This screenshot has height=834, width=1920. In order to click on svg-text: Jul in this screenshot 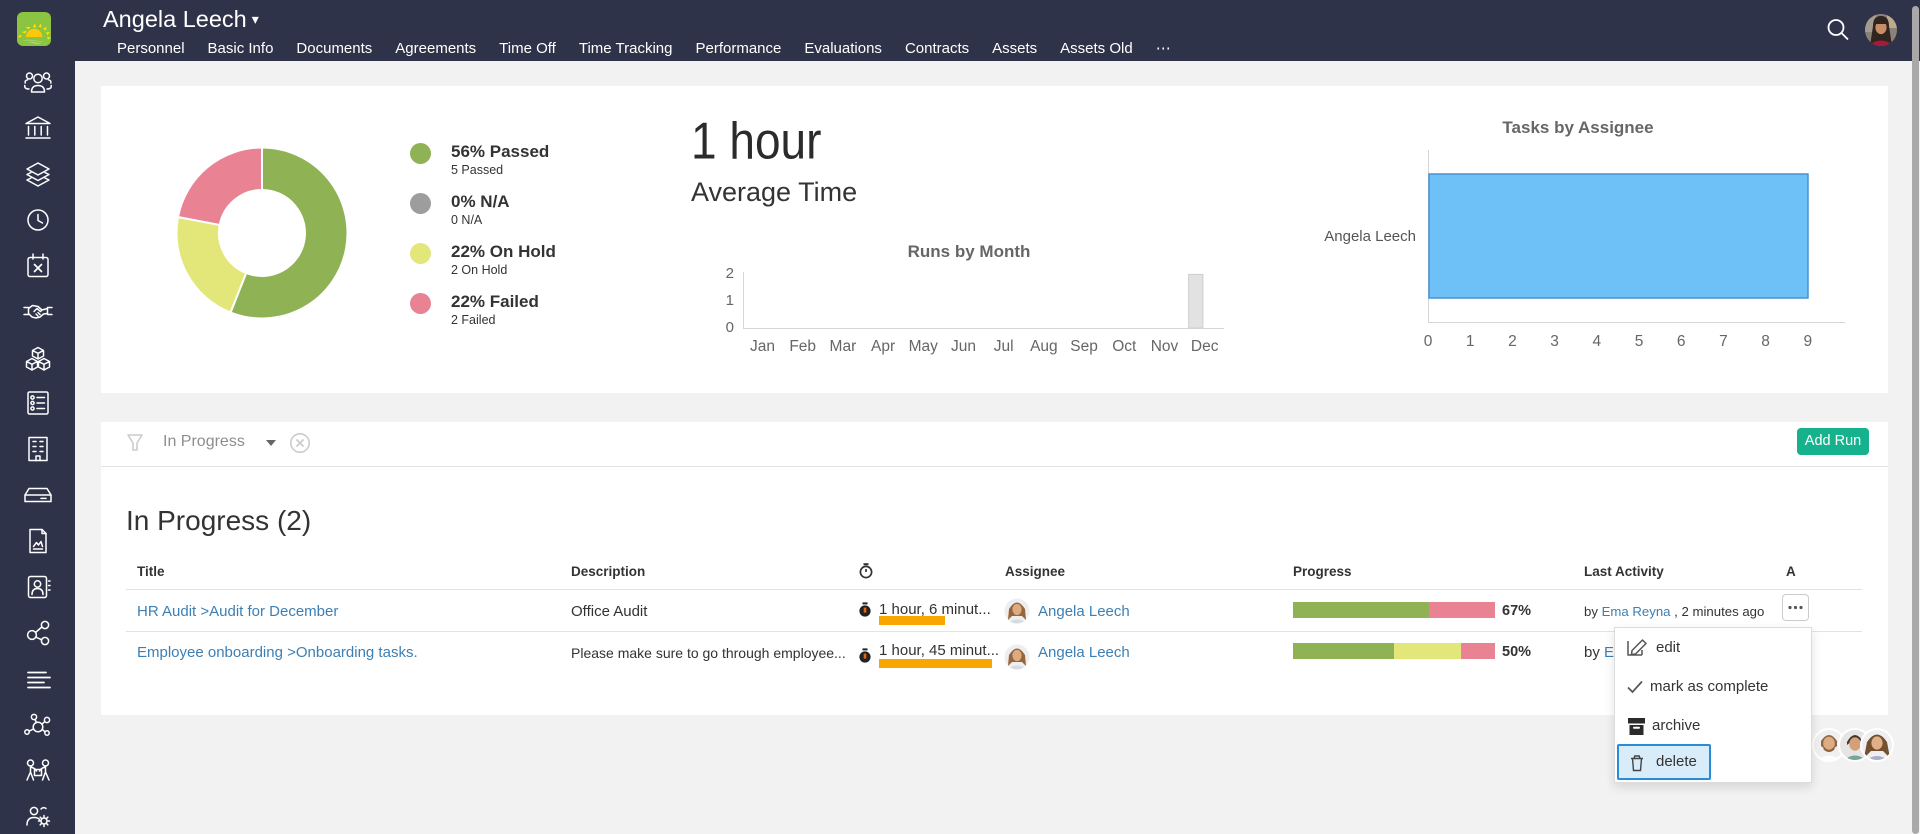, I will do `click(1004, 346)`.